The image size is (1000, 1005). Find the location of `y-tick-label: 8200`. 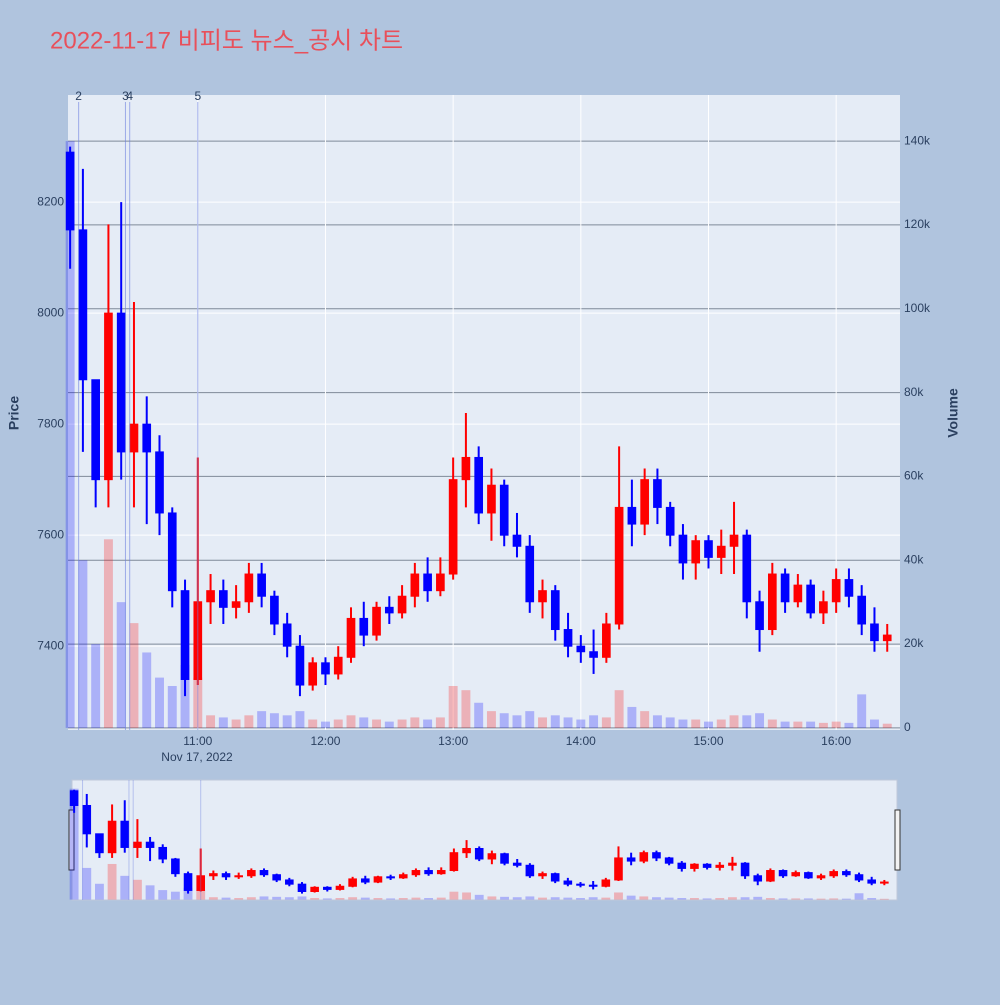

y-tick-label: 8200 is located at coordinates (50, 201).